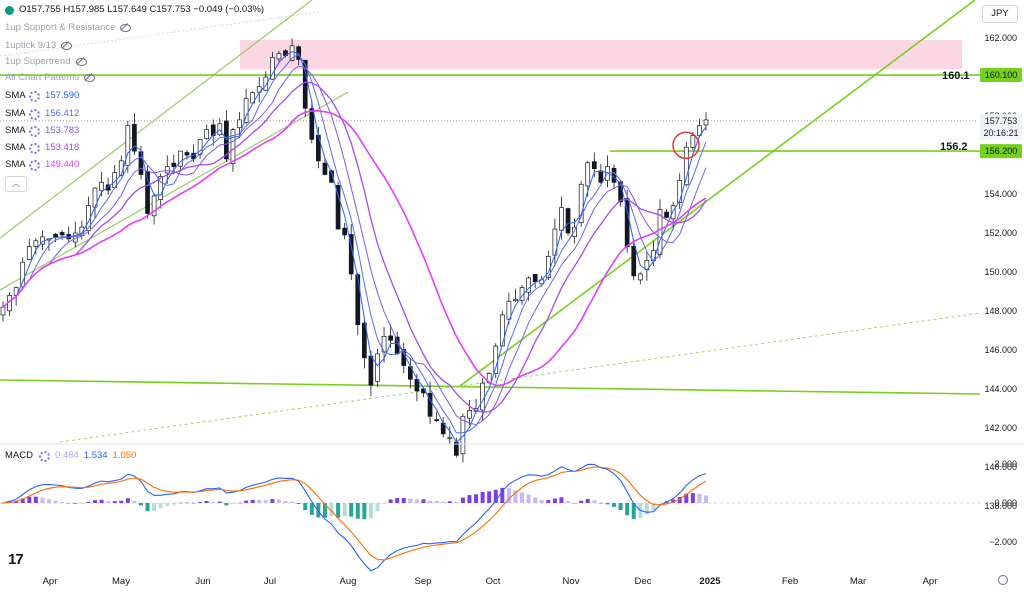  I want to click on resistance-zone, so click(601, 54).